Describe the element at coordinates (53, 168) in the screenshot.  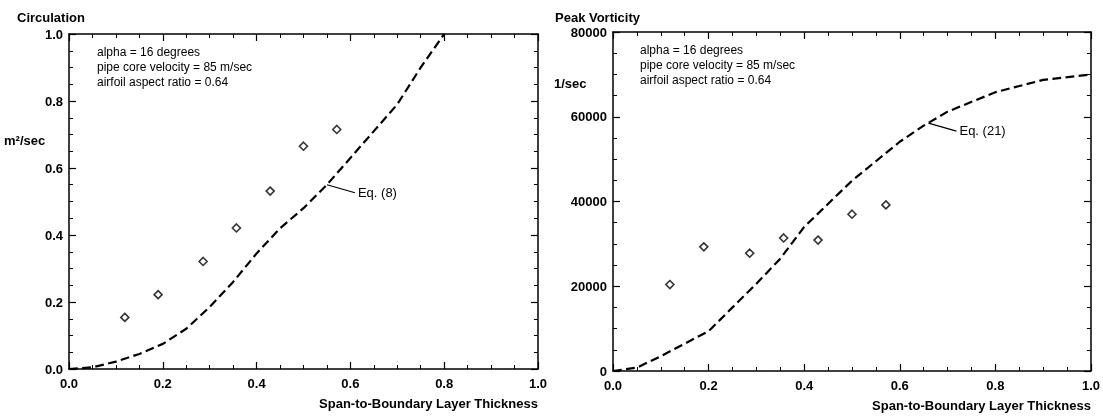
I see `y-tick-label: 0.6` at that location.